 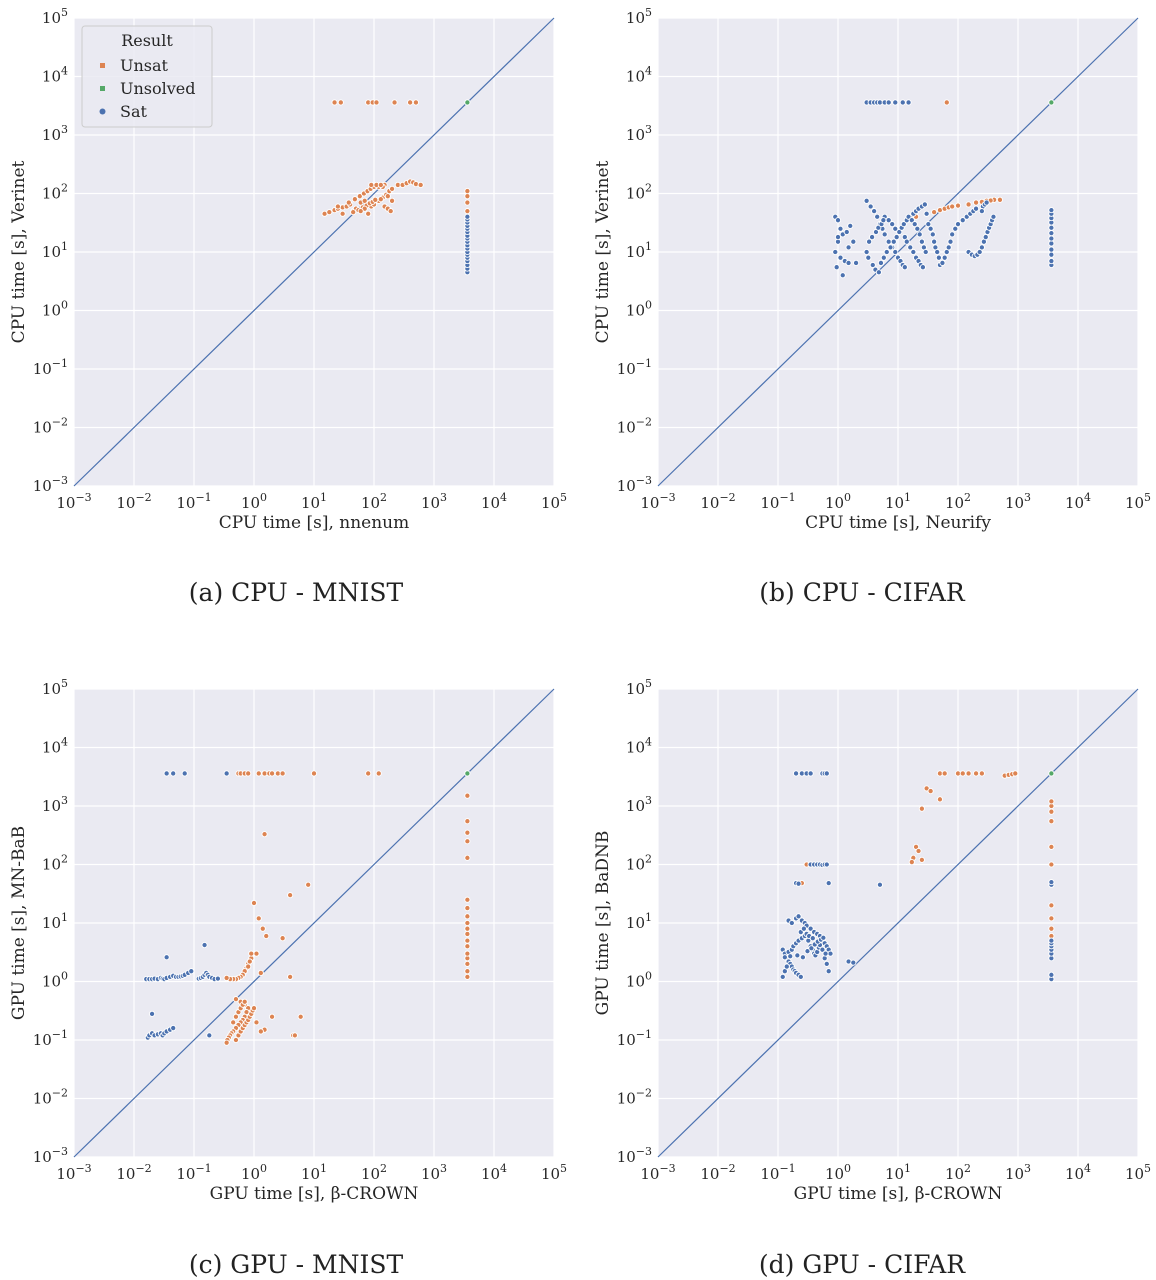 What do you see at coordinates (19, 923) in the screenshot?
I see `y-axis-label: GPU time [s], MN-BaB` at bounding box center [19, 923].